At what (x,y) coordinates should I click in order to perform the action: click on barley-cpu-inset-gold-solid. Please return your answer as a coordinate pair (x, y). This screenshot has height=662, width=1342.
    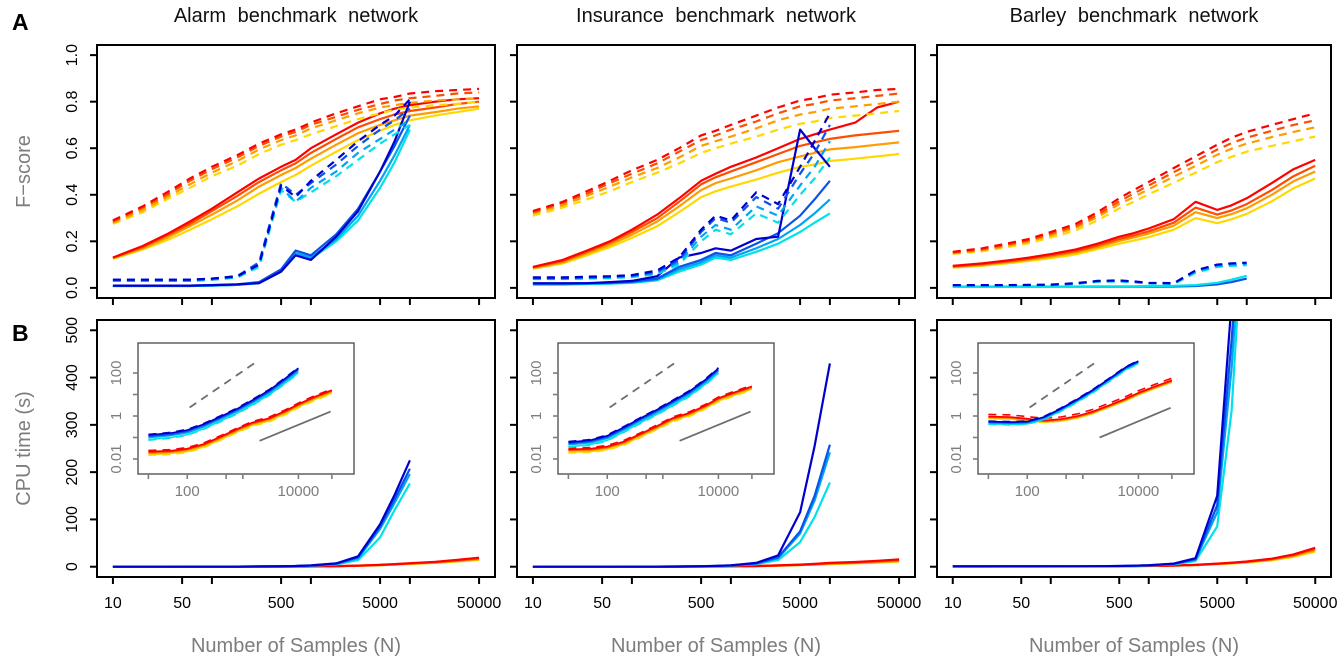
    Looking at the image, I should click on (1080, 402).